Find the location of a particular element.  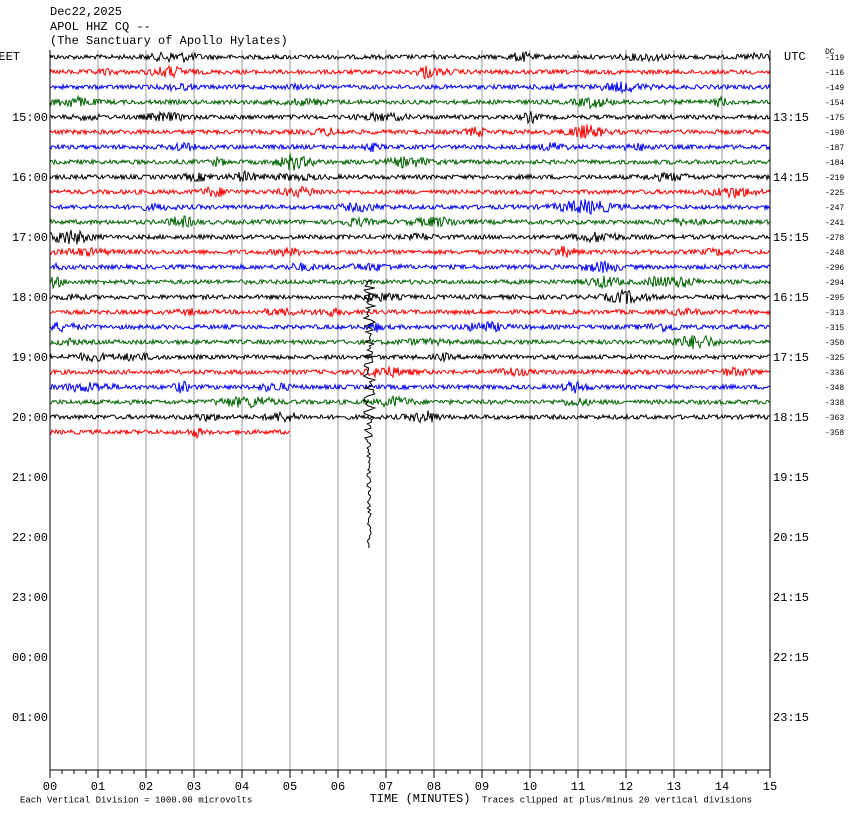

dc-label: -225 is located at coordinates (834, 193).